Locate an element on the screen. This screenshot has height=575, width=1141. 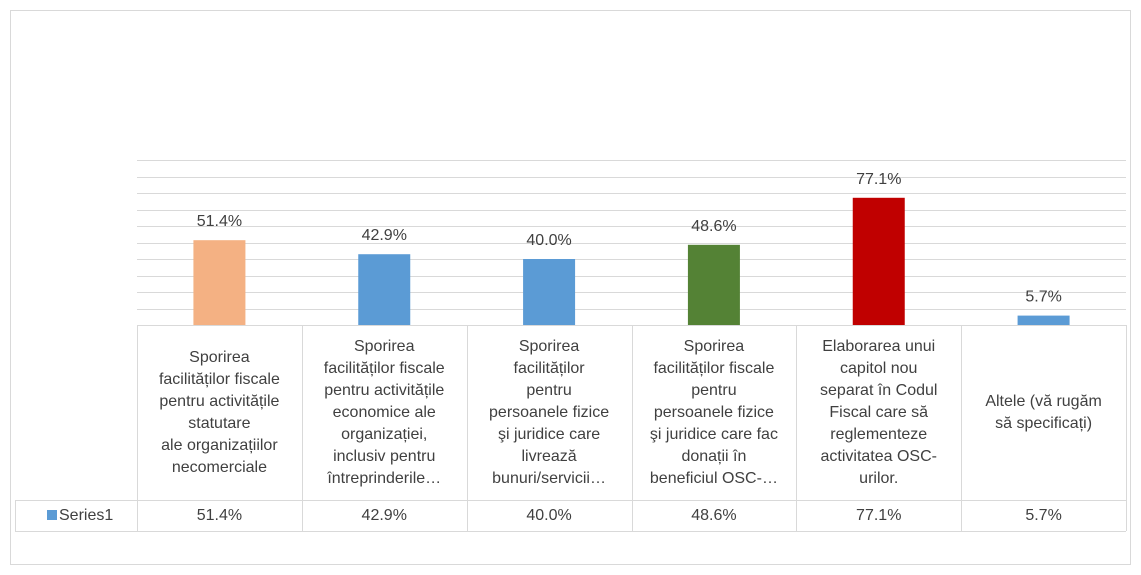
category-label: Altele (vă rugăm să specificați) is located at coordinates (1043, 412).